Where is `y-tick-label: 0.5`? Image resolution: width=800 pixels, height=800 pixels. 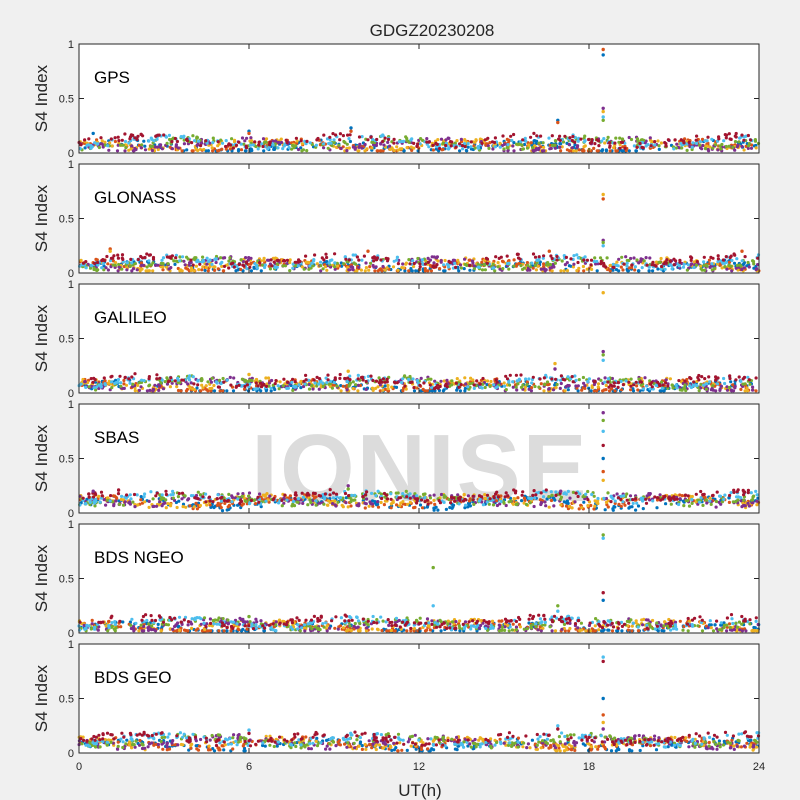 y-tick-label: 0.5 is located at coordinates (66, 460).